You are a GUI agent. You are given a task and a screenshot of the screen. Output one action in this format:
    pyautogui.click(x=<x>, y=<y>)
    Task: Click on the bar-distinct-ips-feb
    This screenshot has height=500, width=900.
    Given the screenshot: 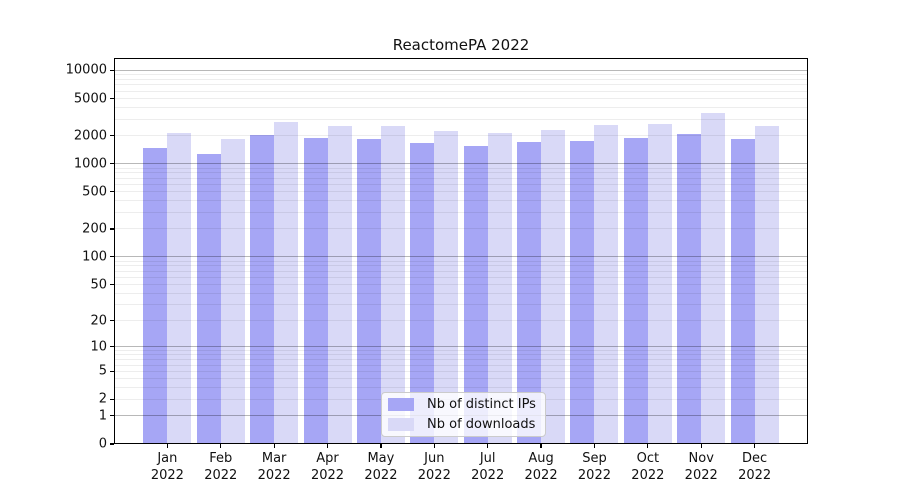 What is the action you would take?
    pyautogui.click(x=208, y=298)
    